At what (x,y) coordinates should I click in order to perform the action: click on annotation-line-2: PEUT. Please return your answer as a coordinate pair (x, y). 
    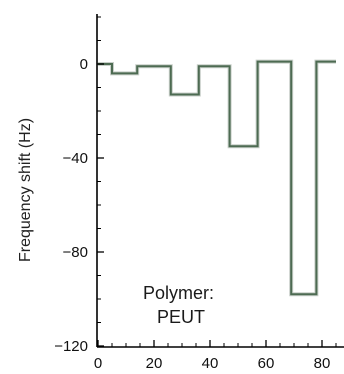
    Looking at the image, I should click on (181, 317).